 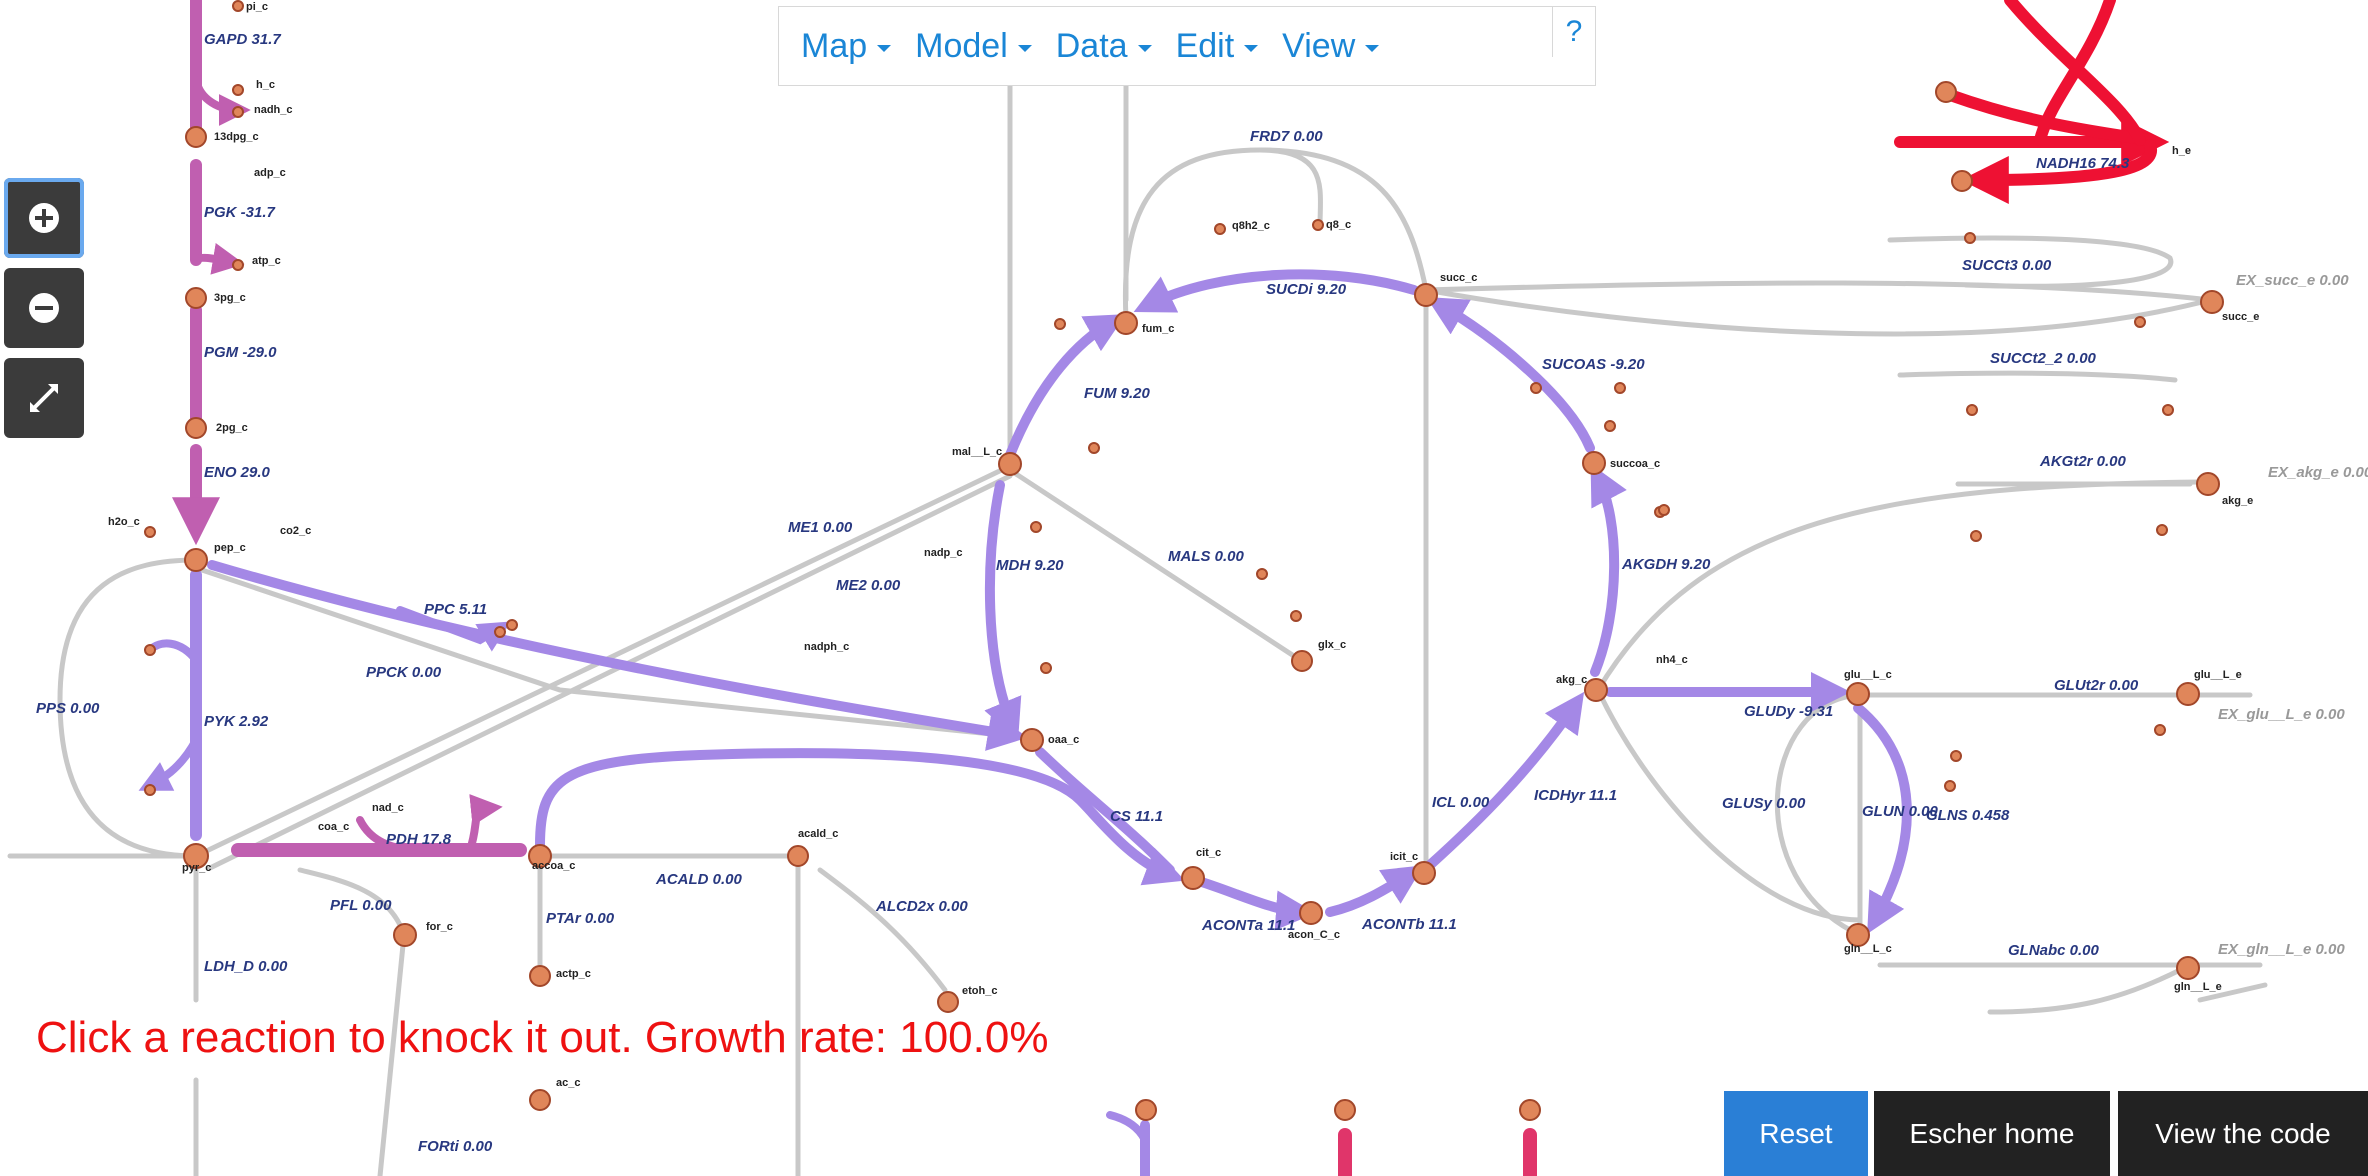 I want to click on svg-text: nadph_c, so click(x=826, y=647).